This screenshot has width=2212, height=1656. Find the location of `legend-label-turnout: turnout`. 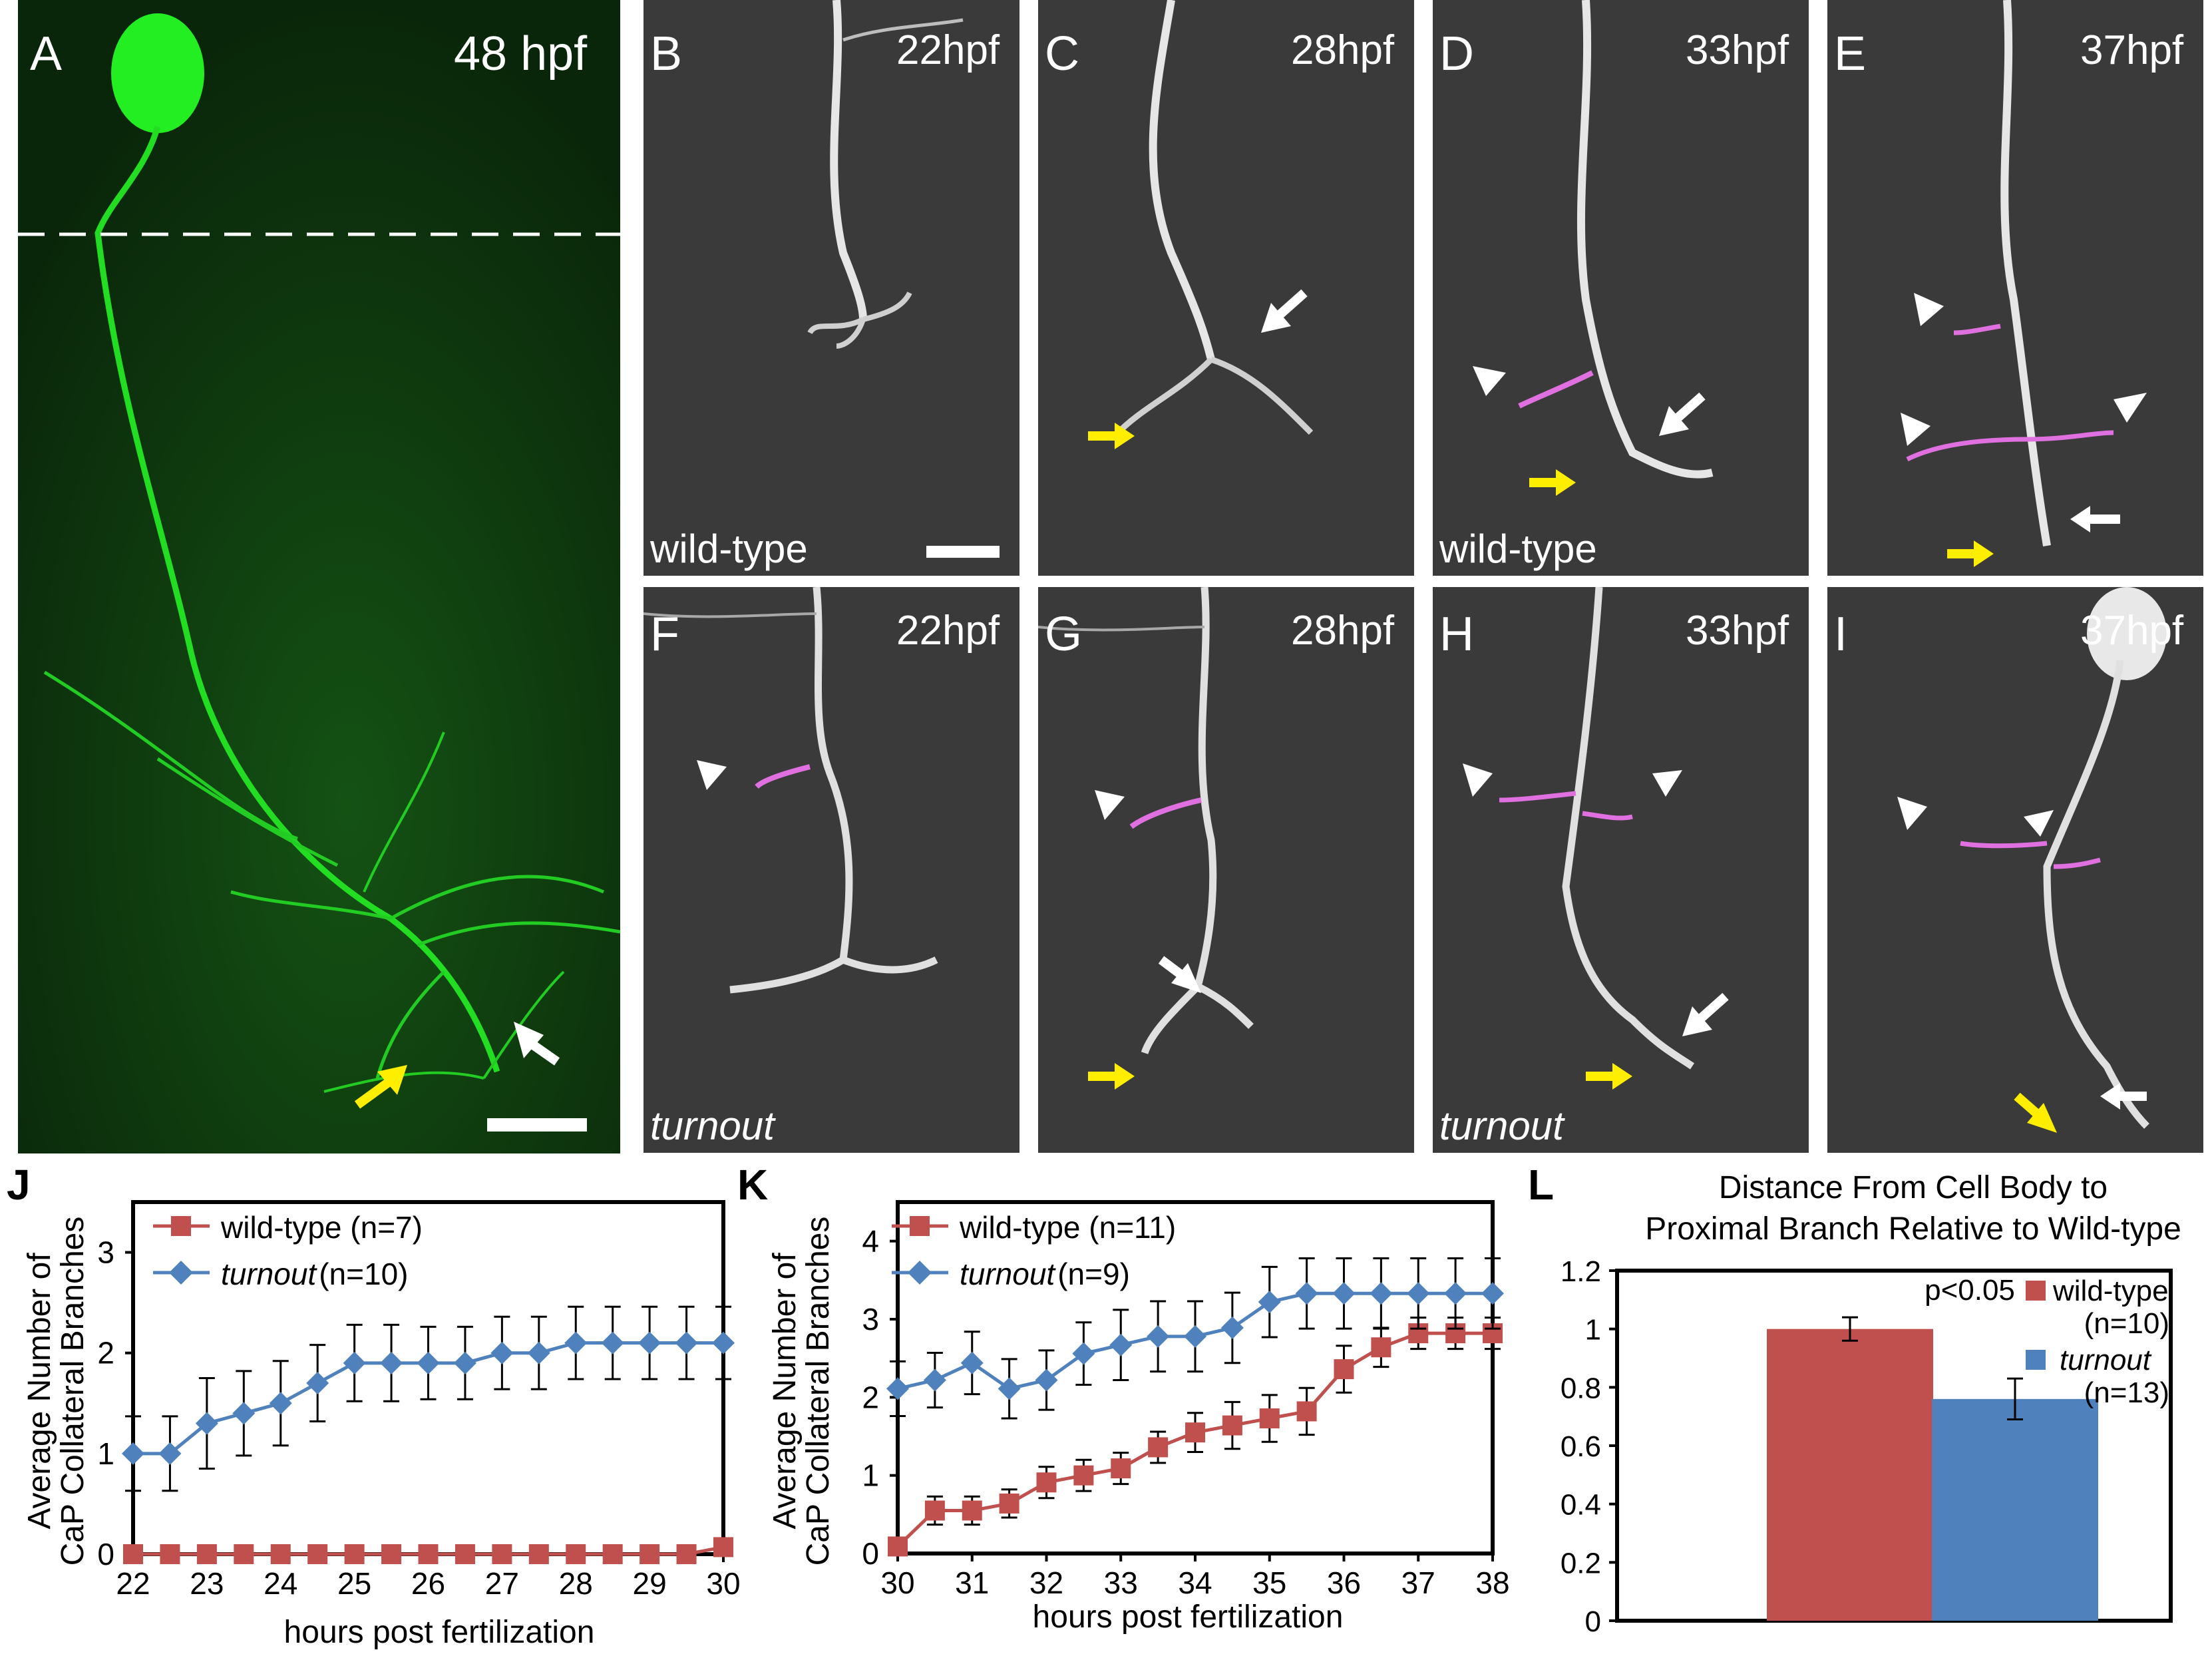

legend-label-turnout: turnout is located at coordinates (2106, 1360).